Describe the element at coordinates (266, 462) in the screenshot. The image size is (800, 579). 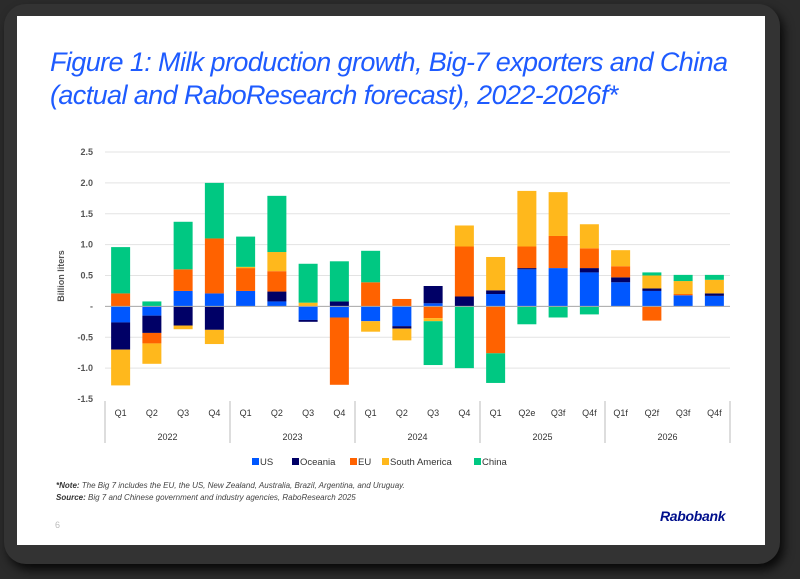
I see `legend-label: US` at that location.